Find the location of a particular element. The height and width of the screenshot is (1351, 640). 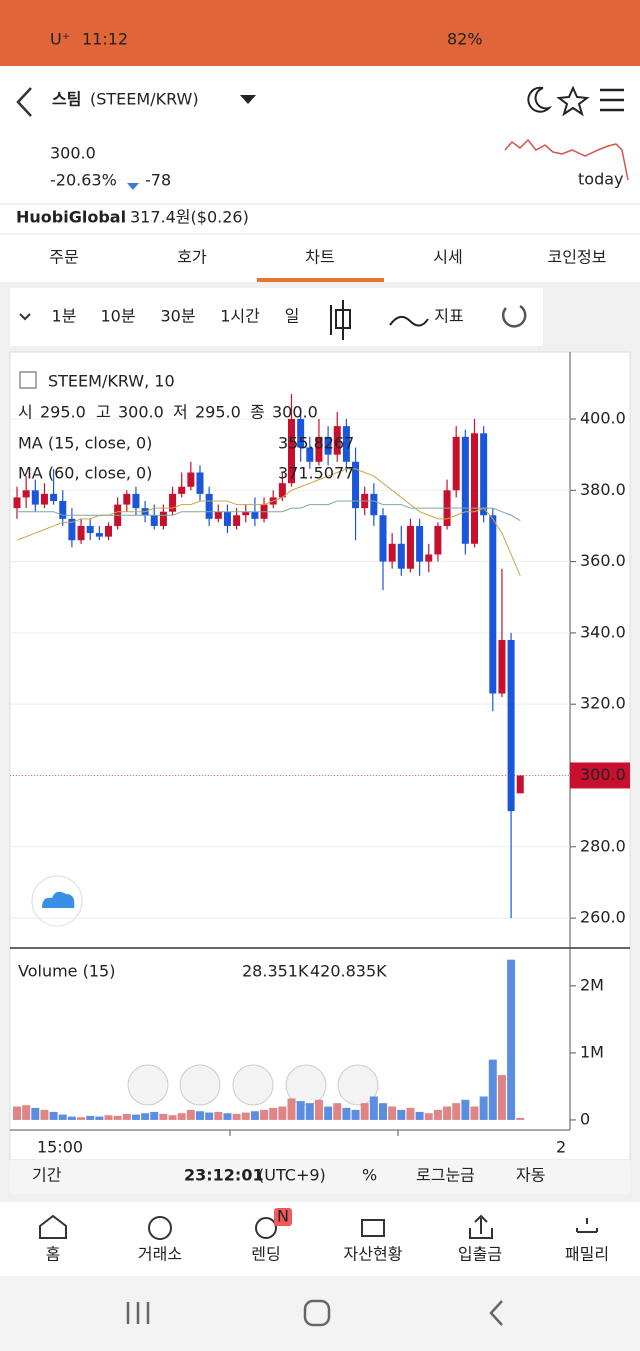

tab: 호가 is located at coordinates (192, 257).